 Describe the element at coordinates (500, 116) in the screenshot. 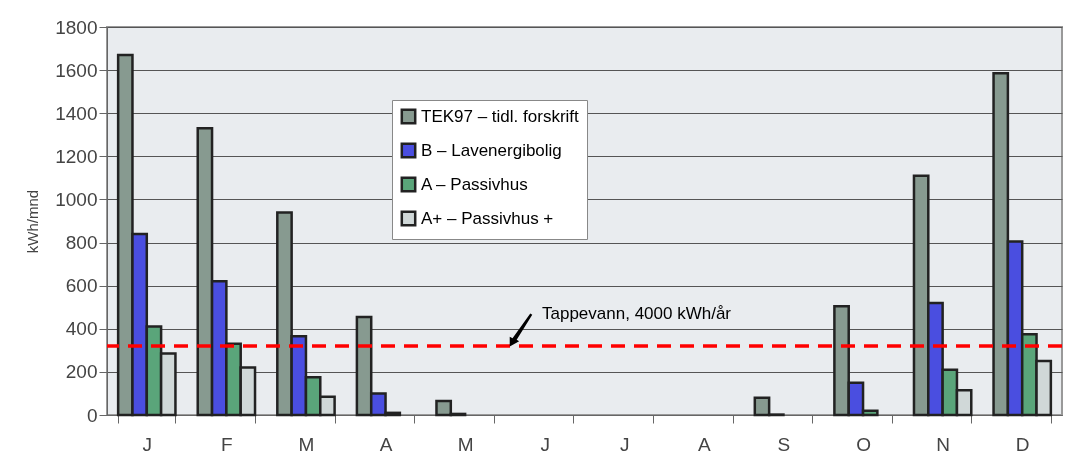

I see `legend-label: TEK97 – tidl. forskrift` at that location.